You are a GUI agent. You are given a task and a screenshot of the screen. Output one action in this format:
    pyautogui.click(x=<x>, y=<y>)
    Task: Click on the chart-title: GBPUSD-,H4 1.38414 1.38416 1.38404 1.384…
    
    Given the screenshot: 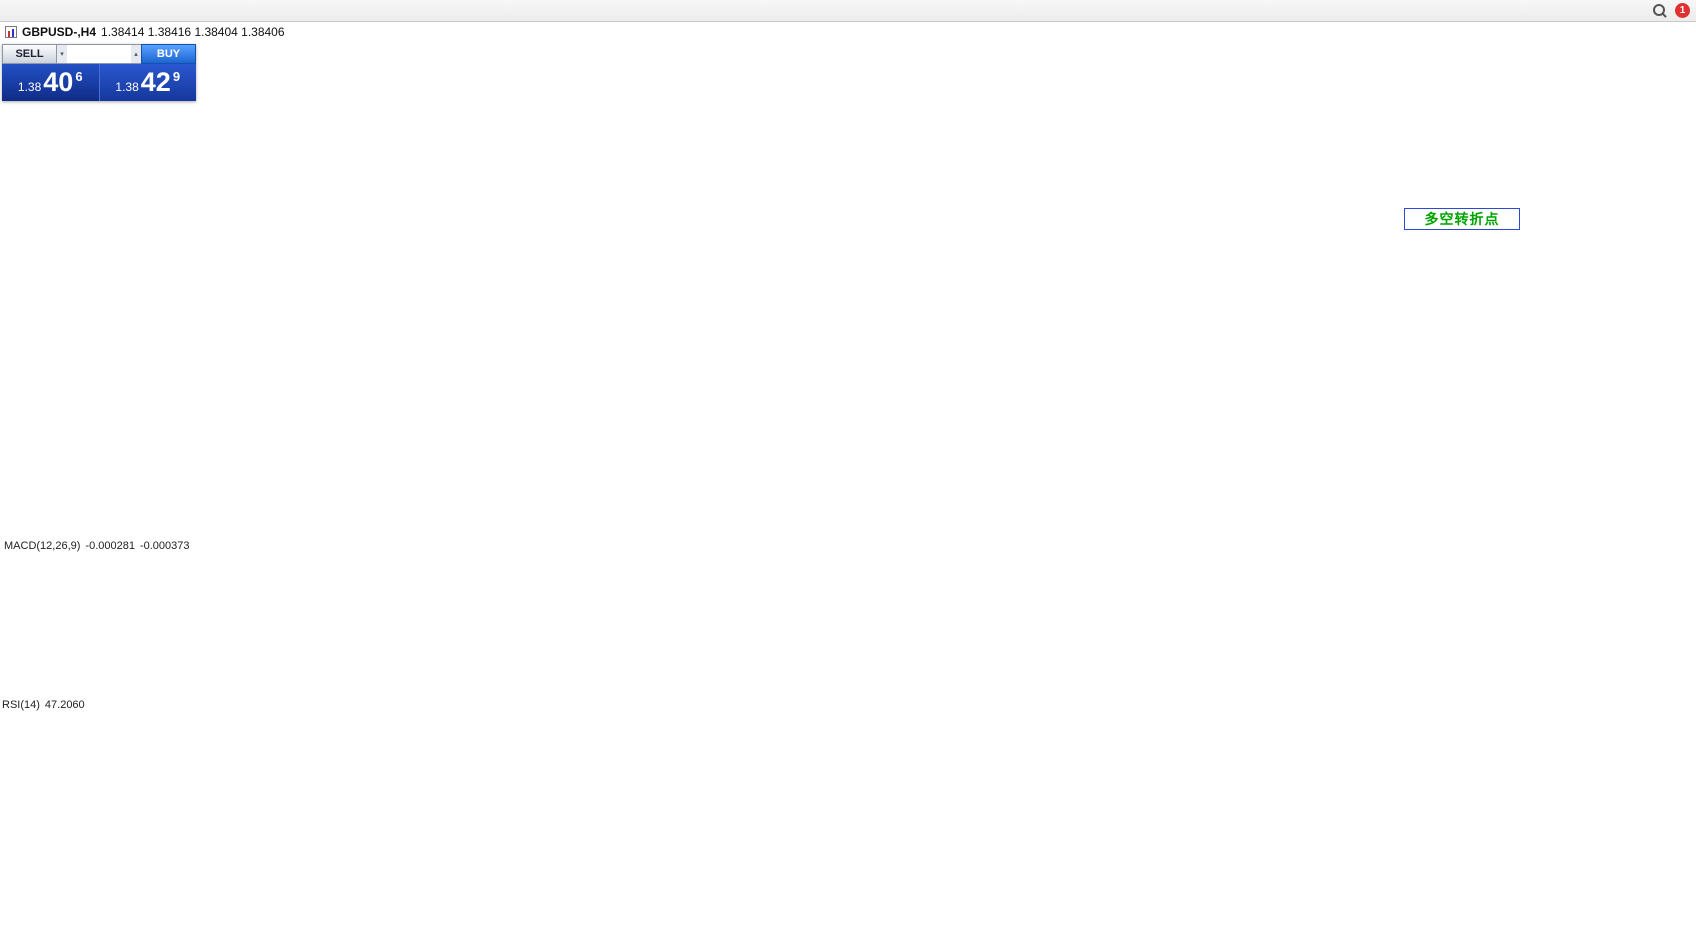 What is the action you would take?
    pyautogui.click(x=145, y=32)
    